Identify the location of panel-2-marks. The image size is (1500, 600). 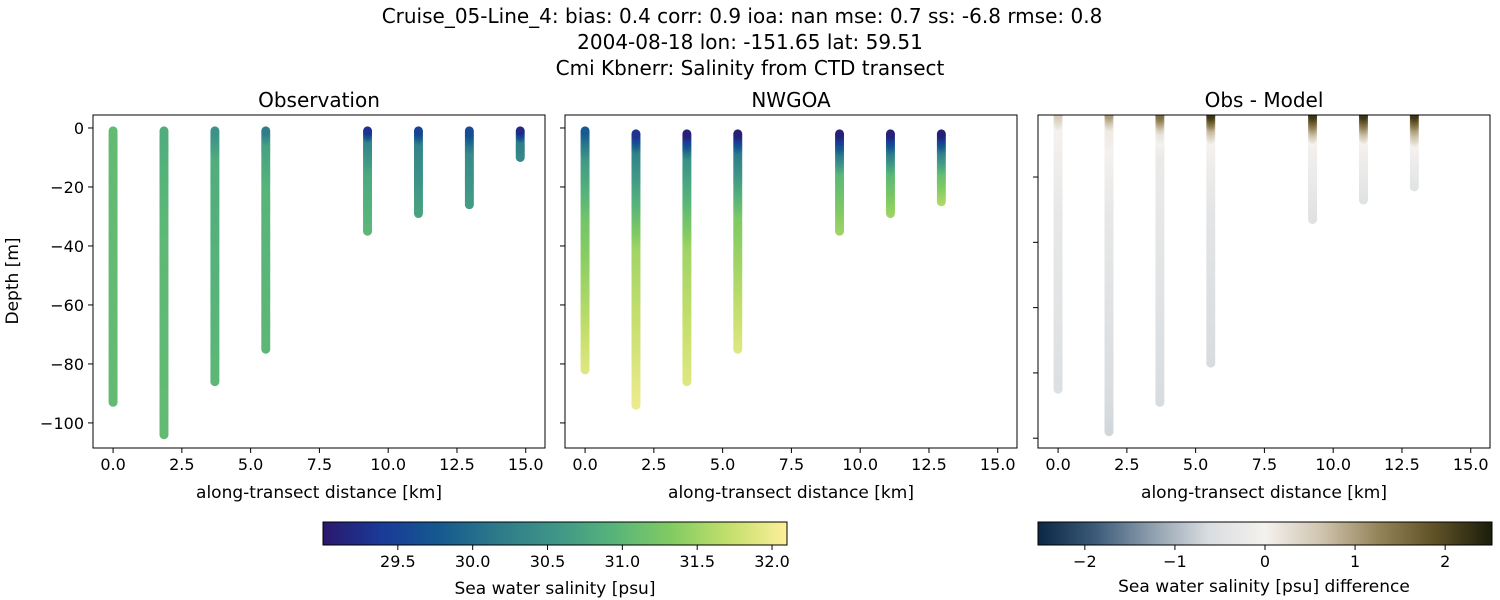
(763, 268).